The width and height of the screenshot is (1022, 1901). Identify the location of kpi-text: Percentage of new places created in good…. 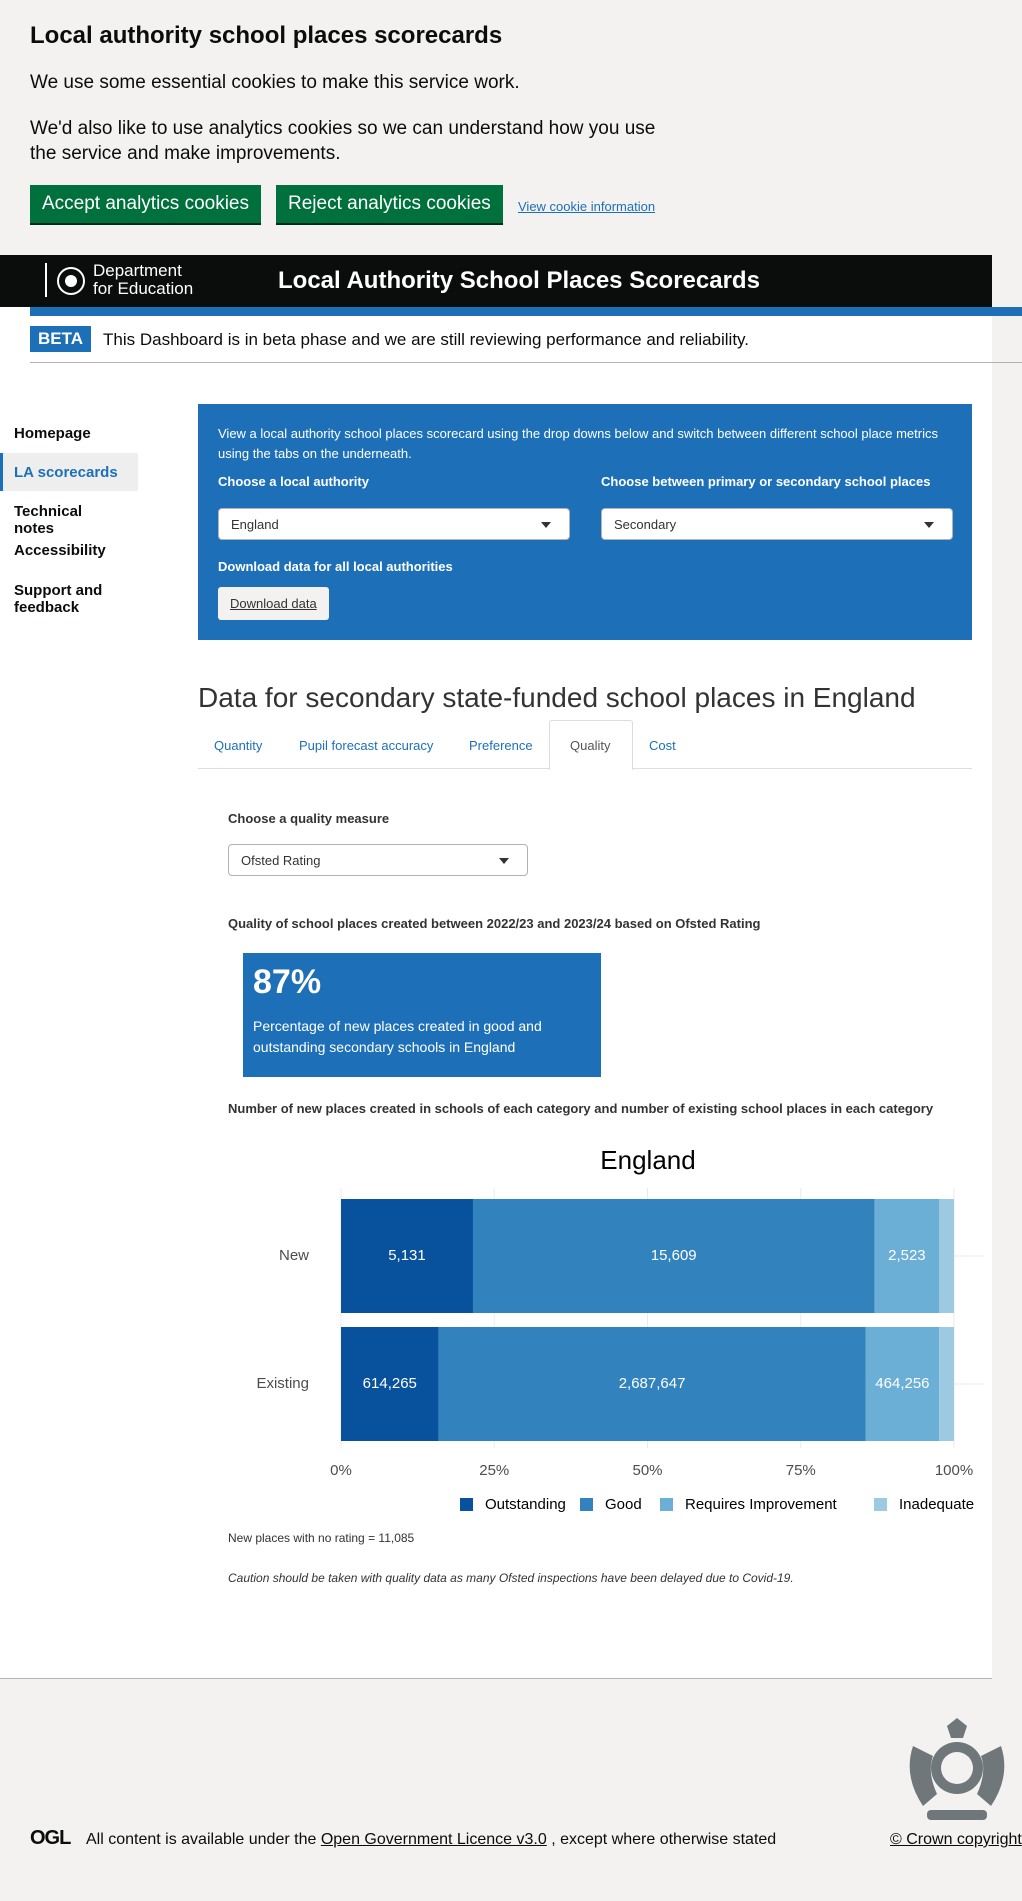
(397, 1036).